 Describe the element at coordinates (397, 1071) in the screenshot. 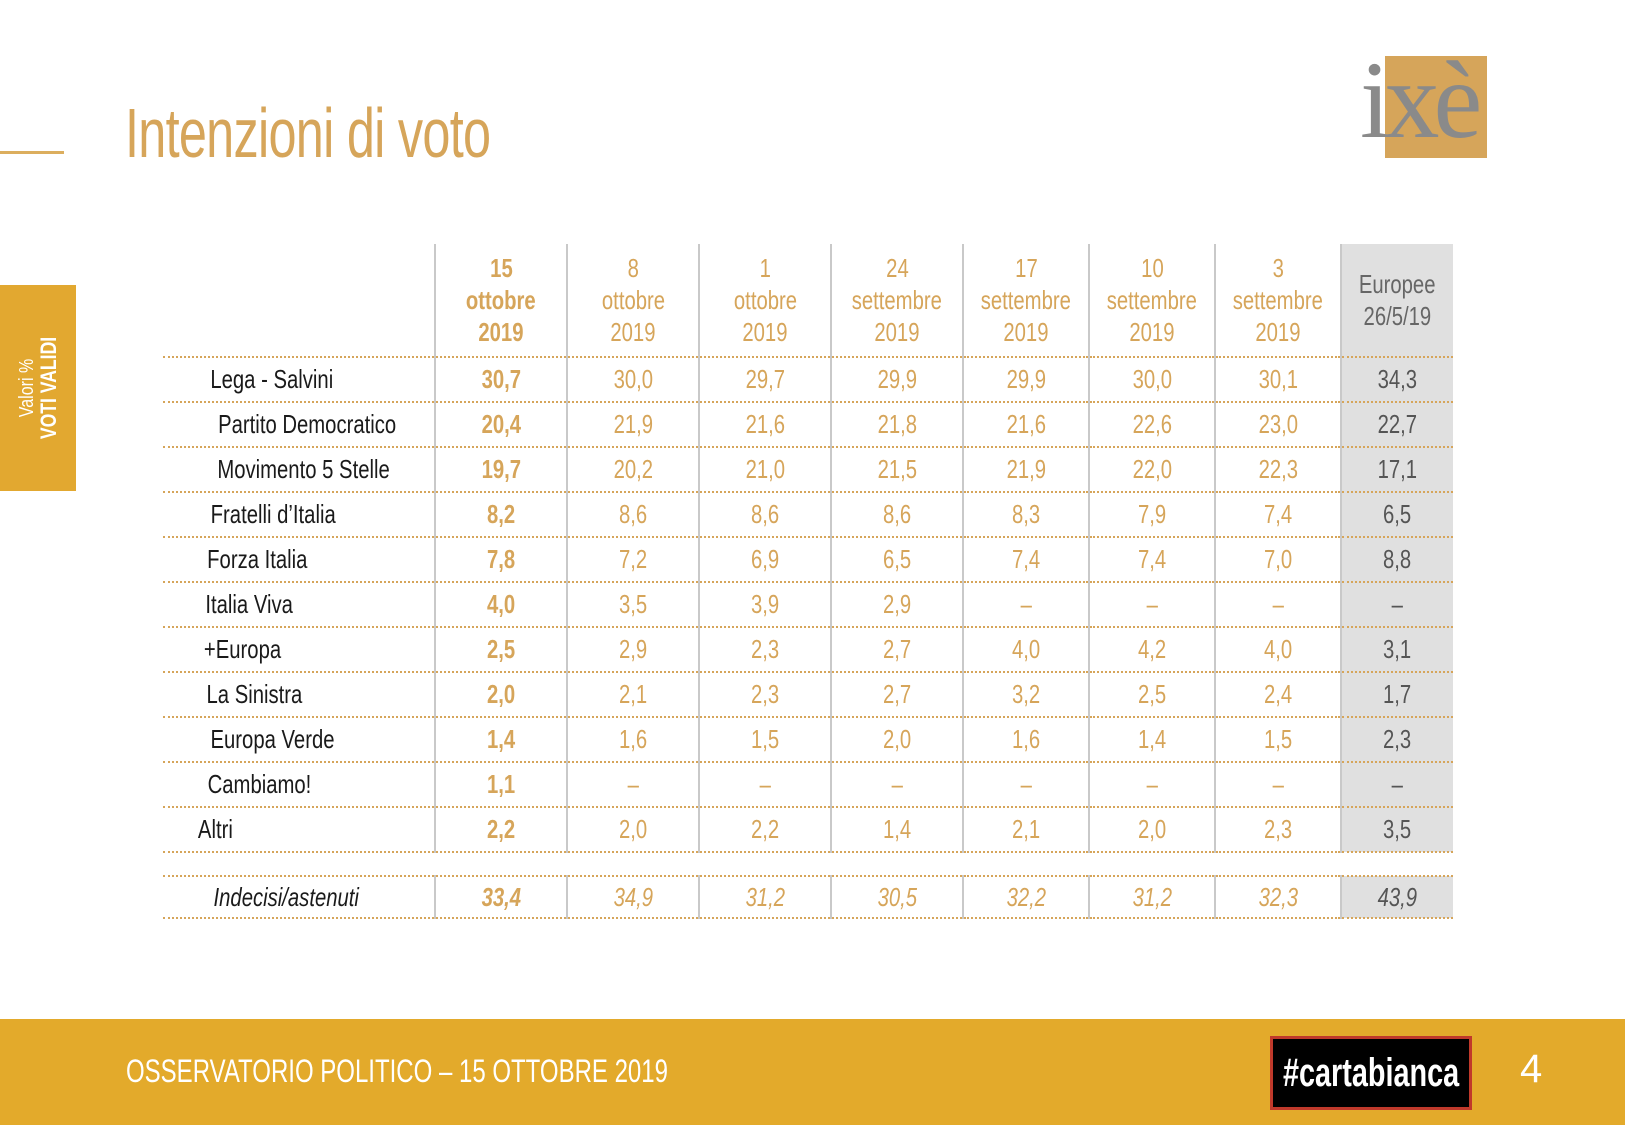

I see `footer-text: OSSERVATORIO POLITICO – 15 OTTOBRE 2019` at that location.